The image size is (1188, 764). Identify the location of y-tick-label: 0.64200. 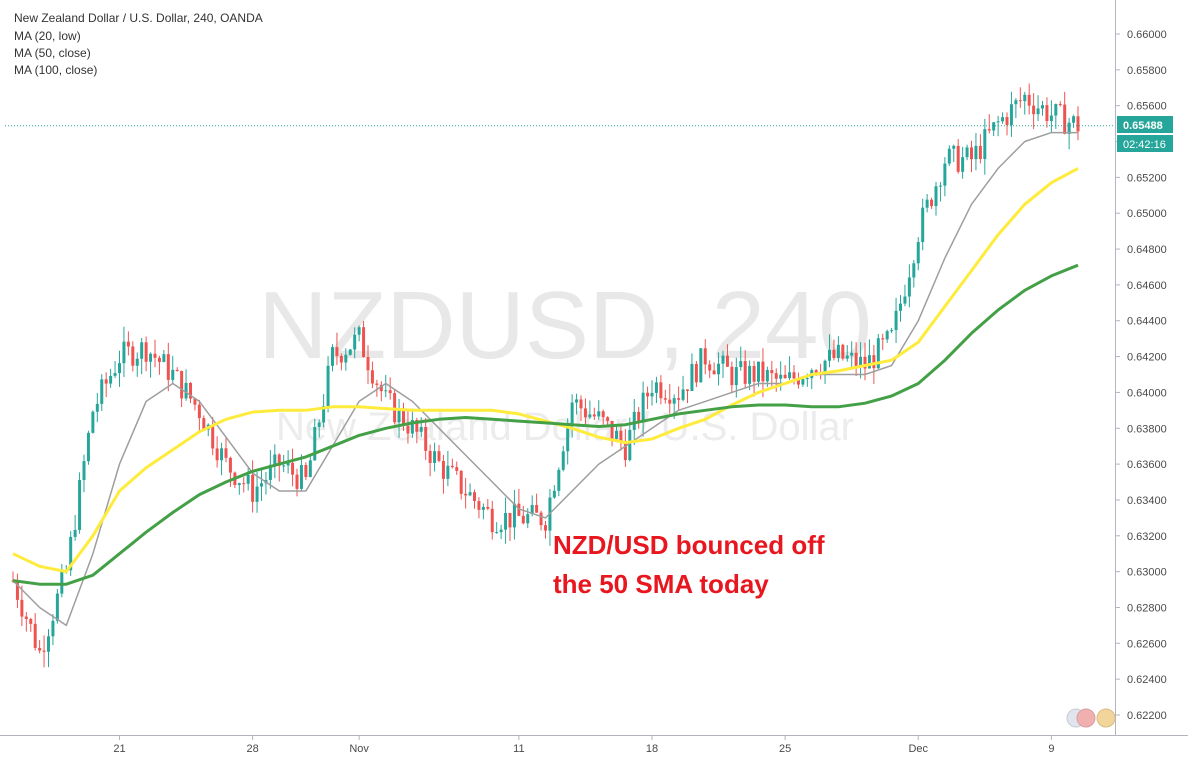
(1147, 358).